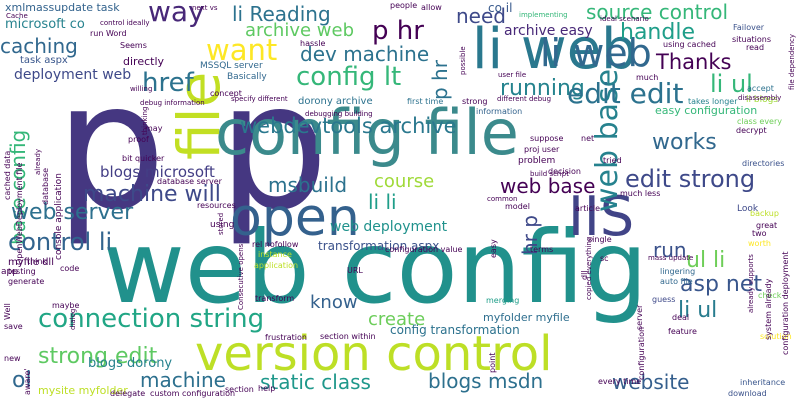 The height and width of the screenshot is (400, 800). I want to click on word-transform: transform, so click(275, 298).